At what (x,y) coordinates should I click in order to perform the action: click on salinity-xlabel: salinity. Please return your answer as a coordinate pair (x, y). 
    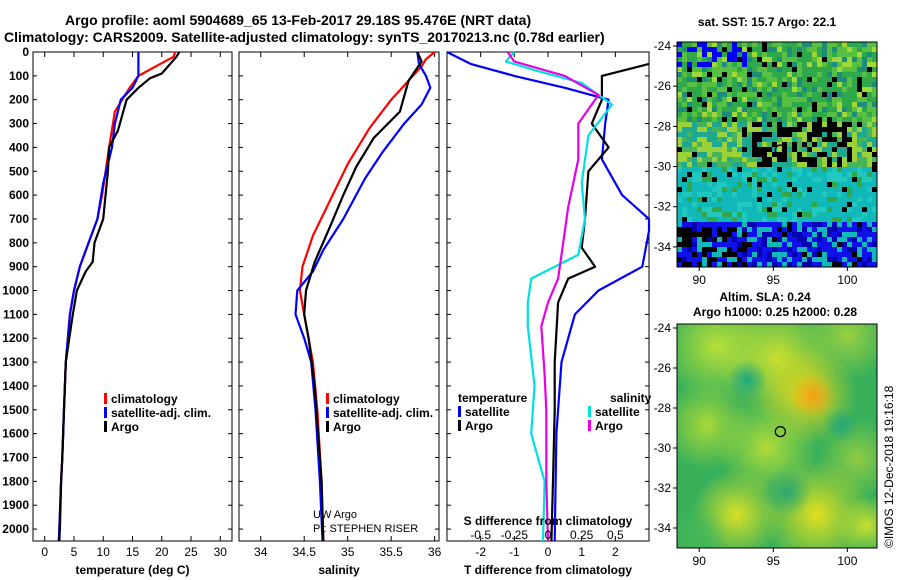
    Looking at the image, I should click on (339, 570).